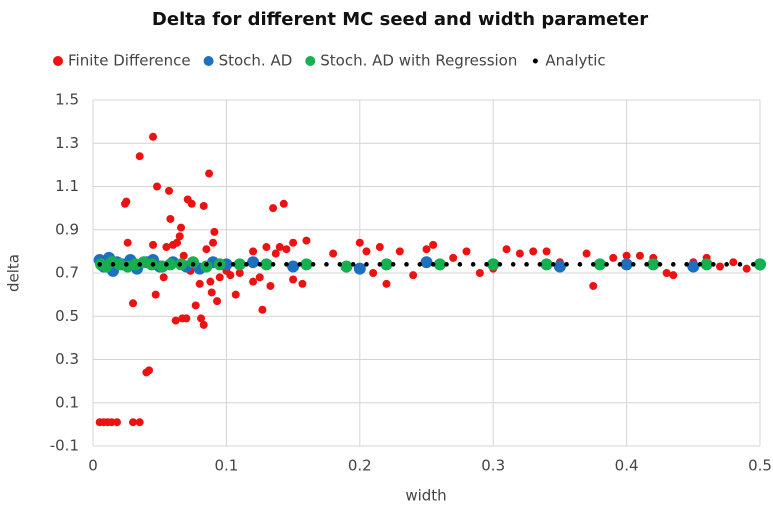  I want to click on legend-label: Stoch. AD with Regression, so click(418, 61).